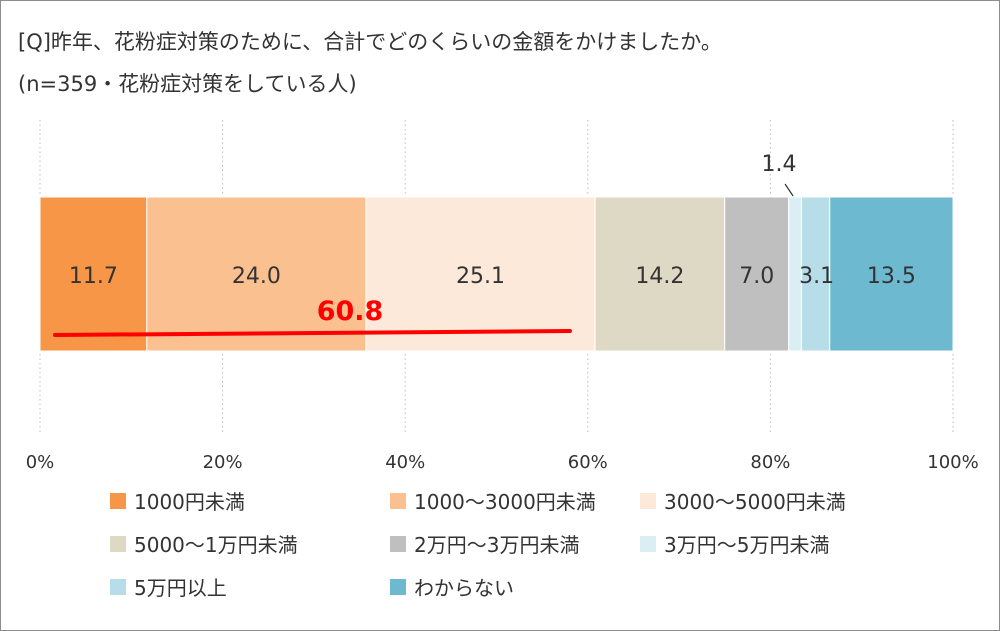  I want to click on annotation-line, so click(312, 333).